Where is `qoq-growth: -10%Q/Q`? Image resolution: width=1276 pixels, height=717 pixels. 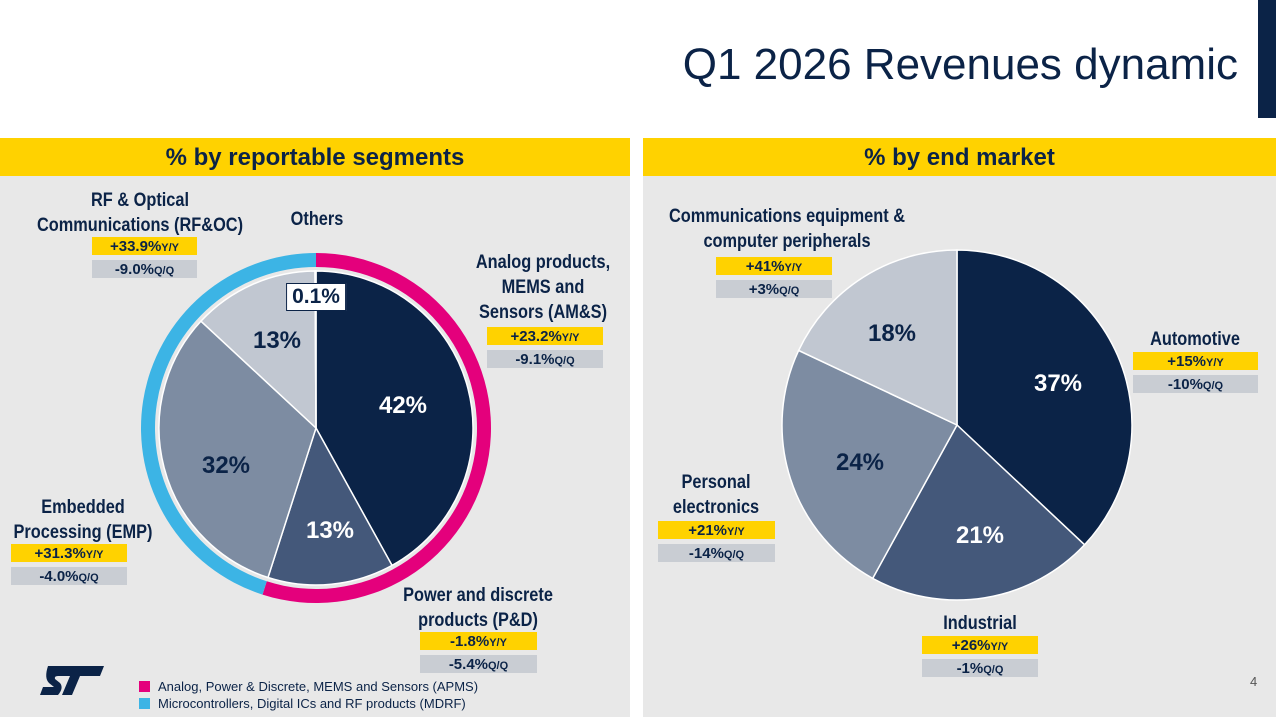
qoq-growth: -10%Q/Q is located at coordinates (1195, 384).